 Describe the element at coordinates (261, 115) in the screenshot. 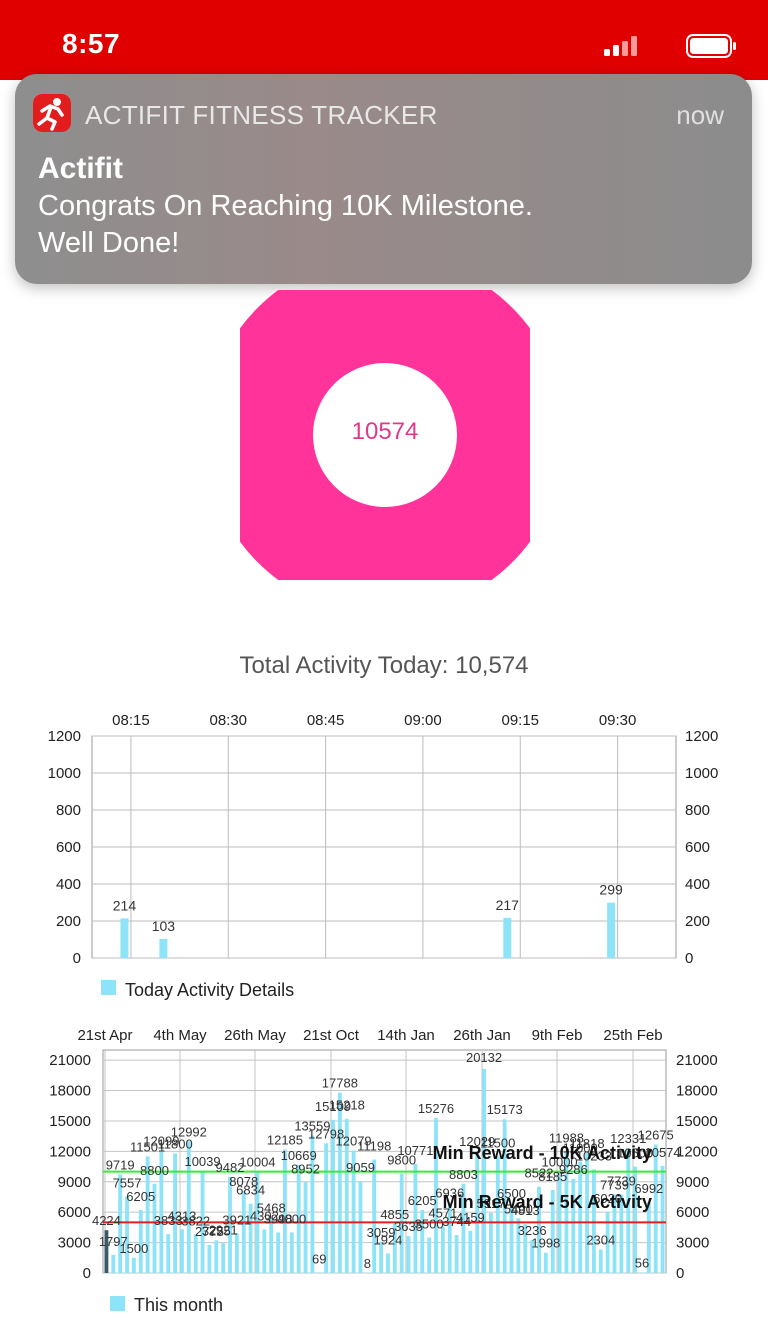

I see `notification-app-name: ACTIFIT FITNESS TRACKER` at that location.